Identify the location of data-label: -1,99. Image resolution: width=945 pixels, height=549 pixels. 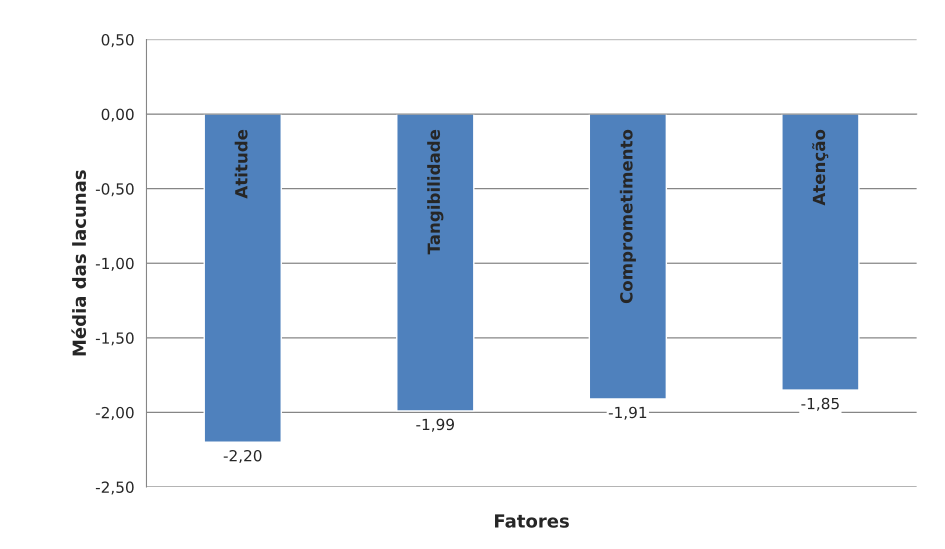
(435, 425).